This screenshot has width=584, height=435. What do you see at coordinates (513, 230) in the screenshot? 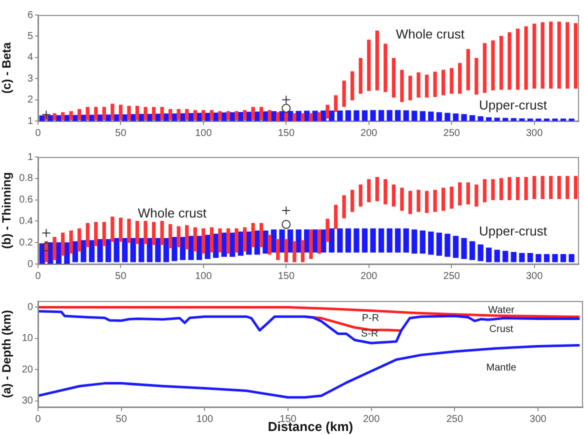
I see `annotation: Upper-crust` at bounding box center [513, 230].